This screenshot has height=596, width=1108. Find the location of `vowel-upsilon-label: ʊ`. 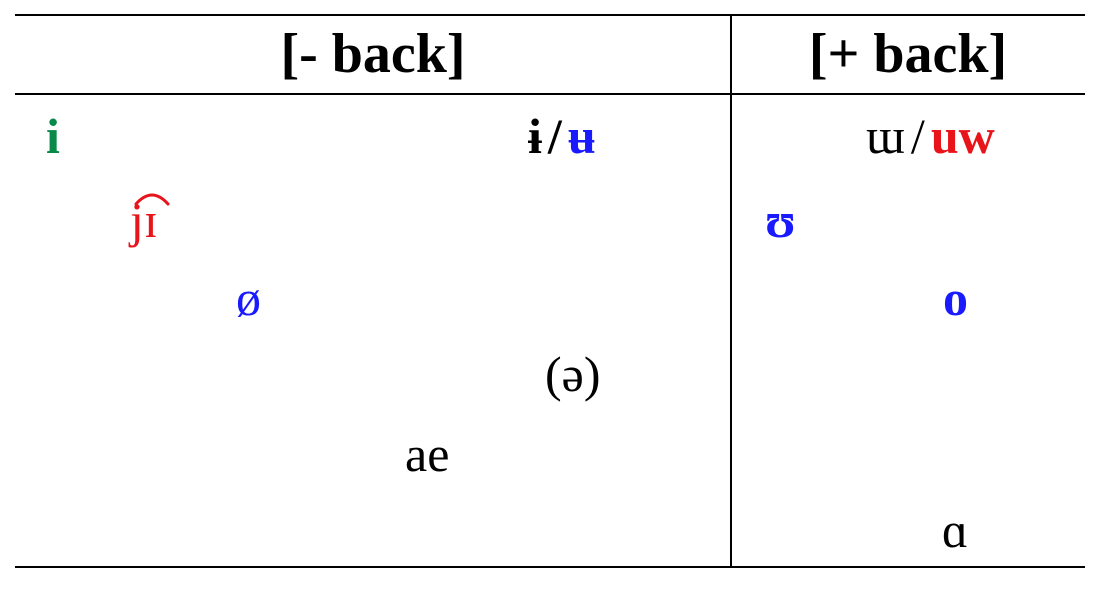

vowel-upsilon-label: ʊ is located at coordinates (780, 220).